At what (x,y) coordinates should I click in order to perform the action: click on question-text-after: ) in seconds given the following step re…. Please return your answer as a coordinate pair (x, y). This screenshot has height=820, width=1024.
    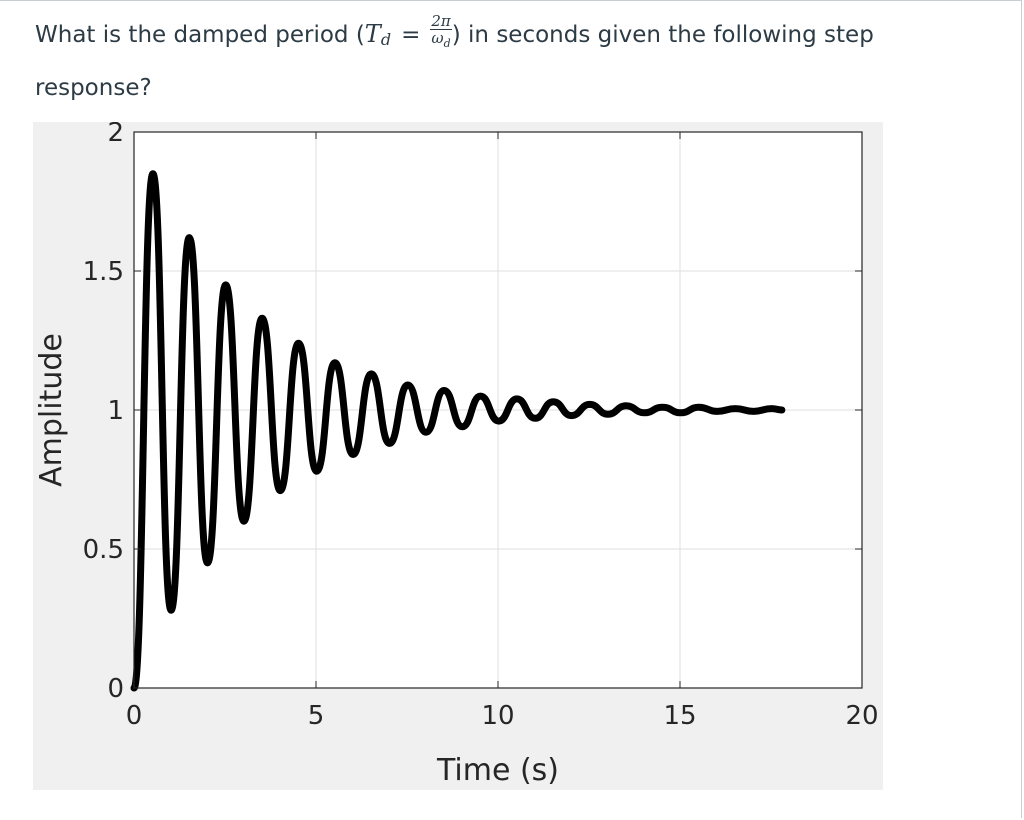
    Looking at the image, I should click on (454, 61).